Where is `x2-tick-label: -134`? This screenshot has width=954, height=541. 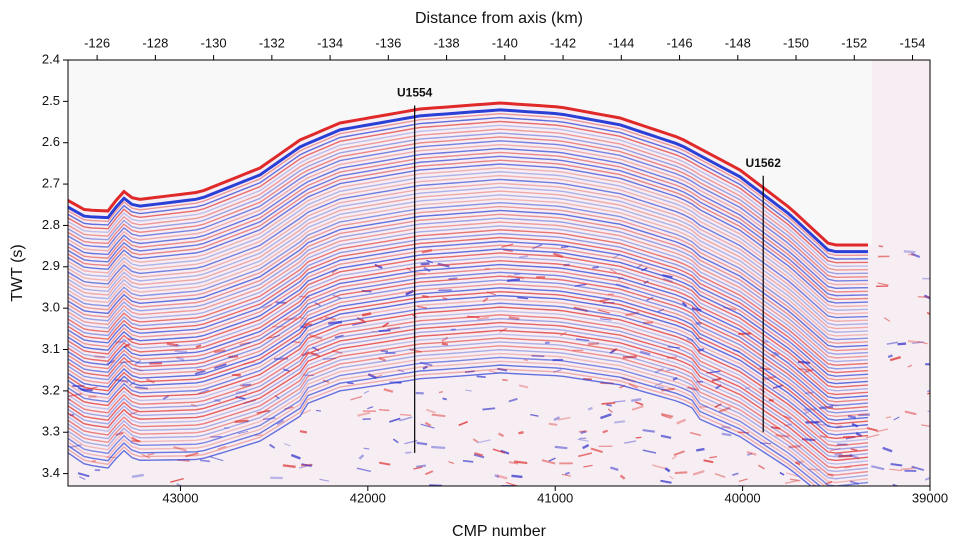 x2-tick-label: -134 is located at coordinates (330, 42).